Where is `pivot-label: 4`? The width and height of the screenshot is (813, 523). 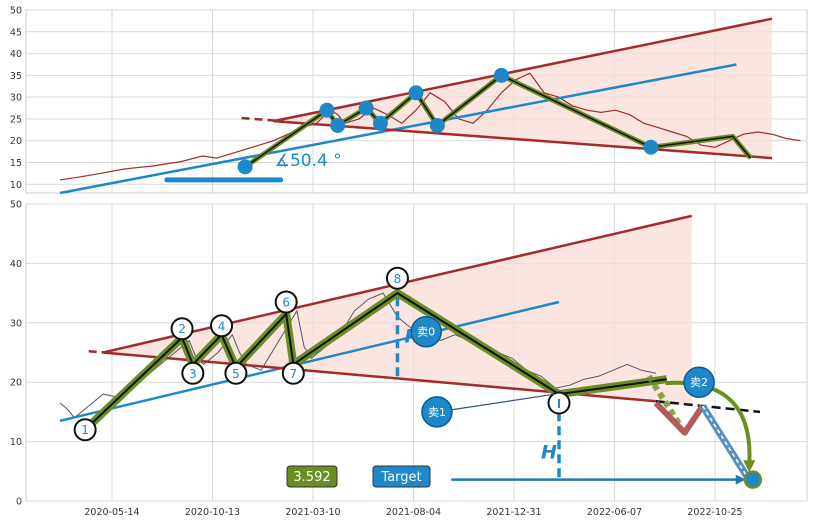 pivot-label: 4 is located at coordinates (222, 326).